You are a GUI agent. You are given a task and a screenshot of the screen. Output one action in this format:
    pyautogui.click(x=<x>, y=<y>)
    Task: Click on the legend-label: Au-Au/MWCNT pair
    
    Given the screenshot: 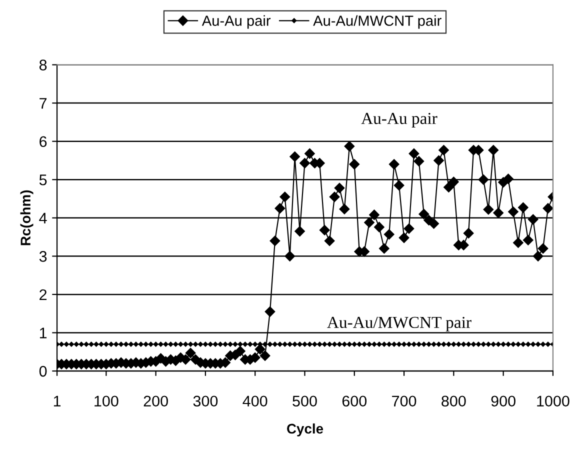 What is the action you would take?
    pyautogui.click(x=377, y=22)
    